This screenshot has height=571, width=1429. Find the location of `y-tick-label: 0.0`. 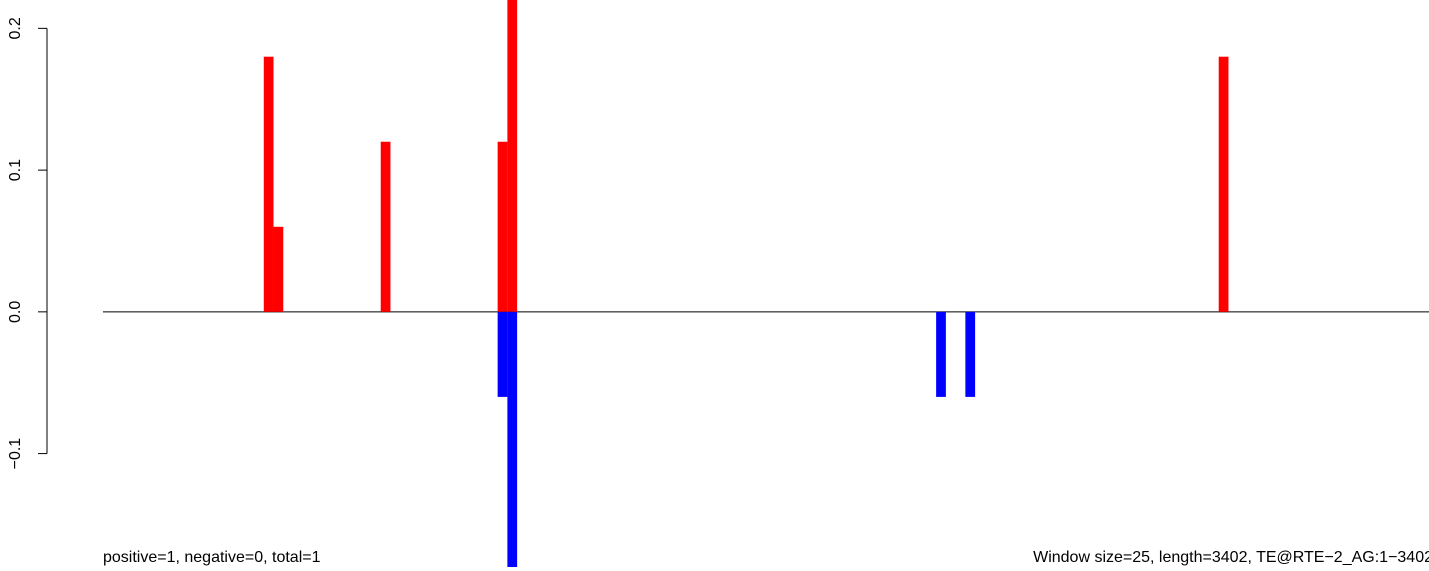

y-tick-label: 0.0 is located at coordinates (15, 312).